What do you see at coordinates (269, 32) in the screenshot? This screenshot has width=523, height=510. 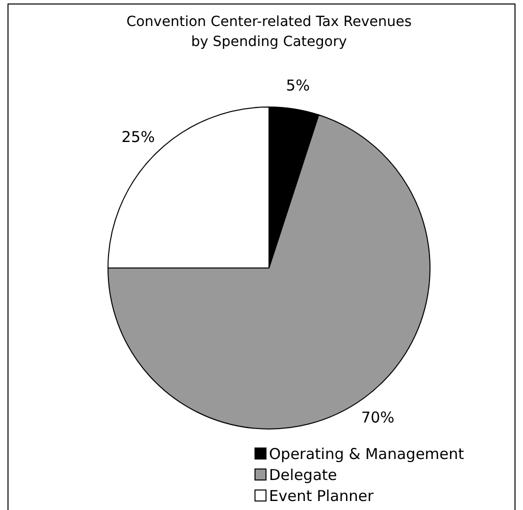 I see `chart-title: Convention Center-related Tax Revenues by Spending Category` at bounding box center [269, 32].